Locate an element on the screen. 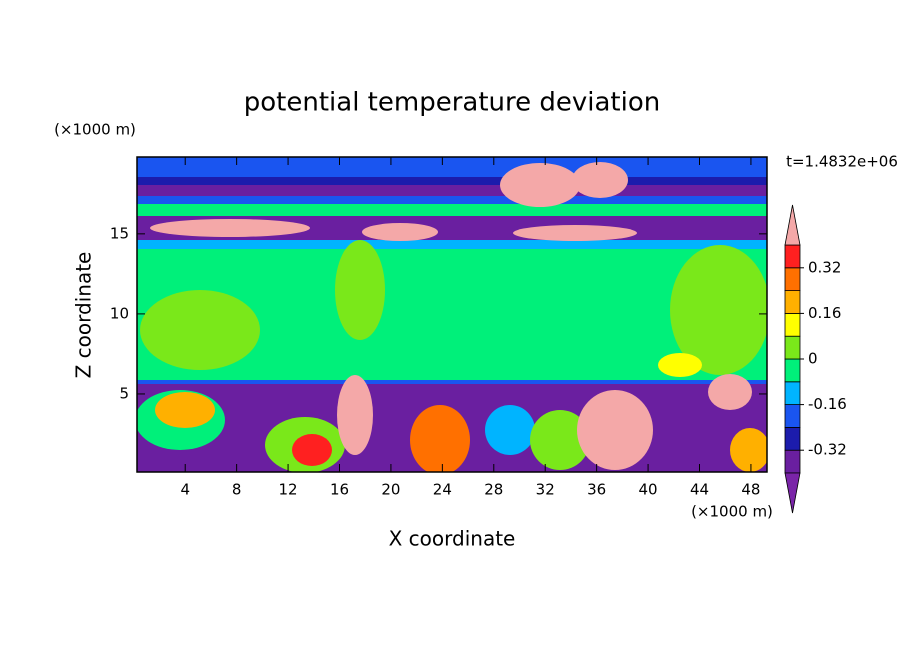 The height and width of the screenshot is (654, 904). x-tick-label: 44 is located at coordinates (699, 490).